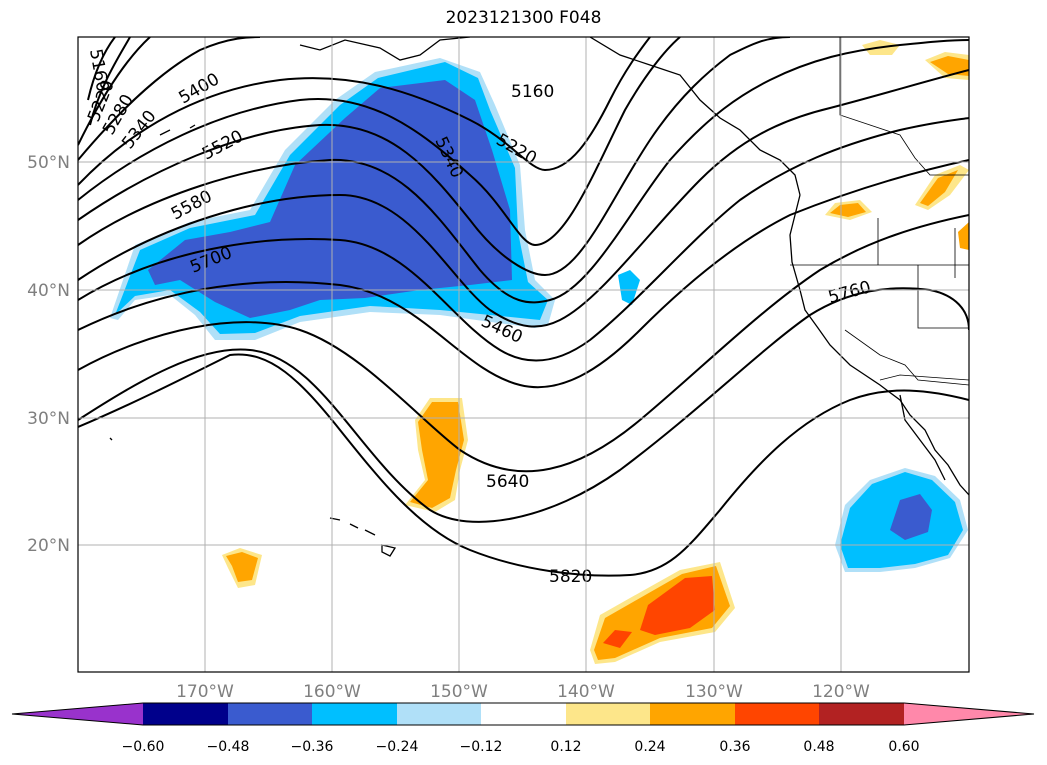  What do you see at coordinates (570, 577) in the screenshot?
I see `contour-label: 5820` at bounding box center [570, 577].